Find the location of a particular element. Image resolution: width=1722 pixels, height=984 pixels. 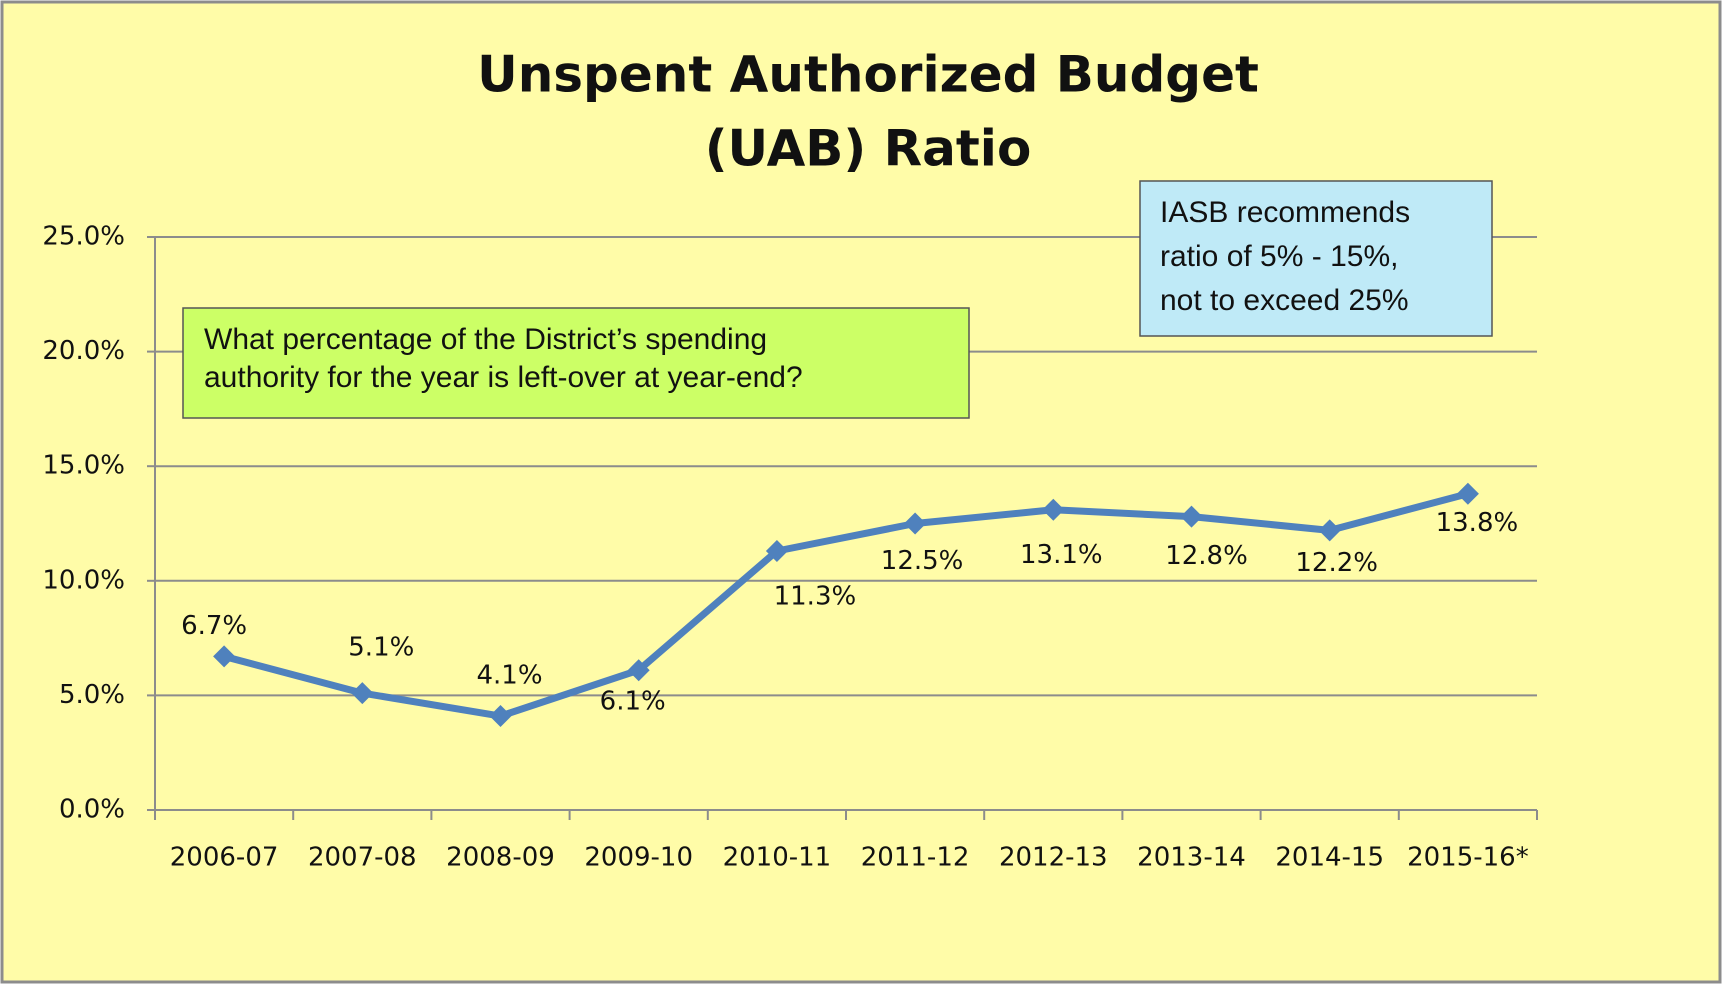

y-tick-label: 15.0% is located at coordinates (83, 466).